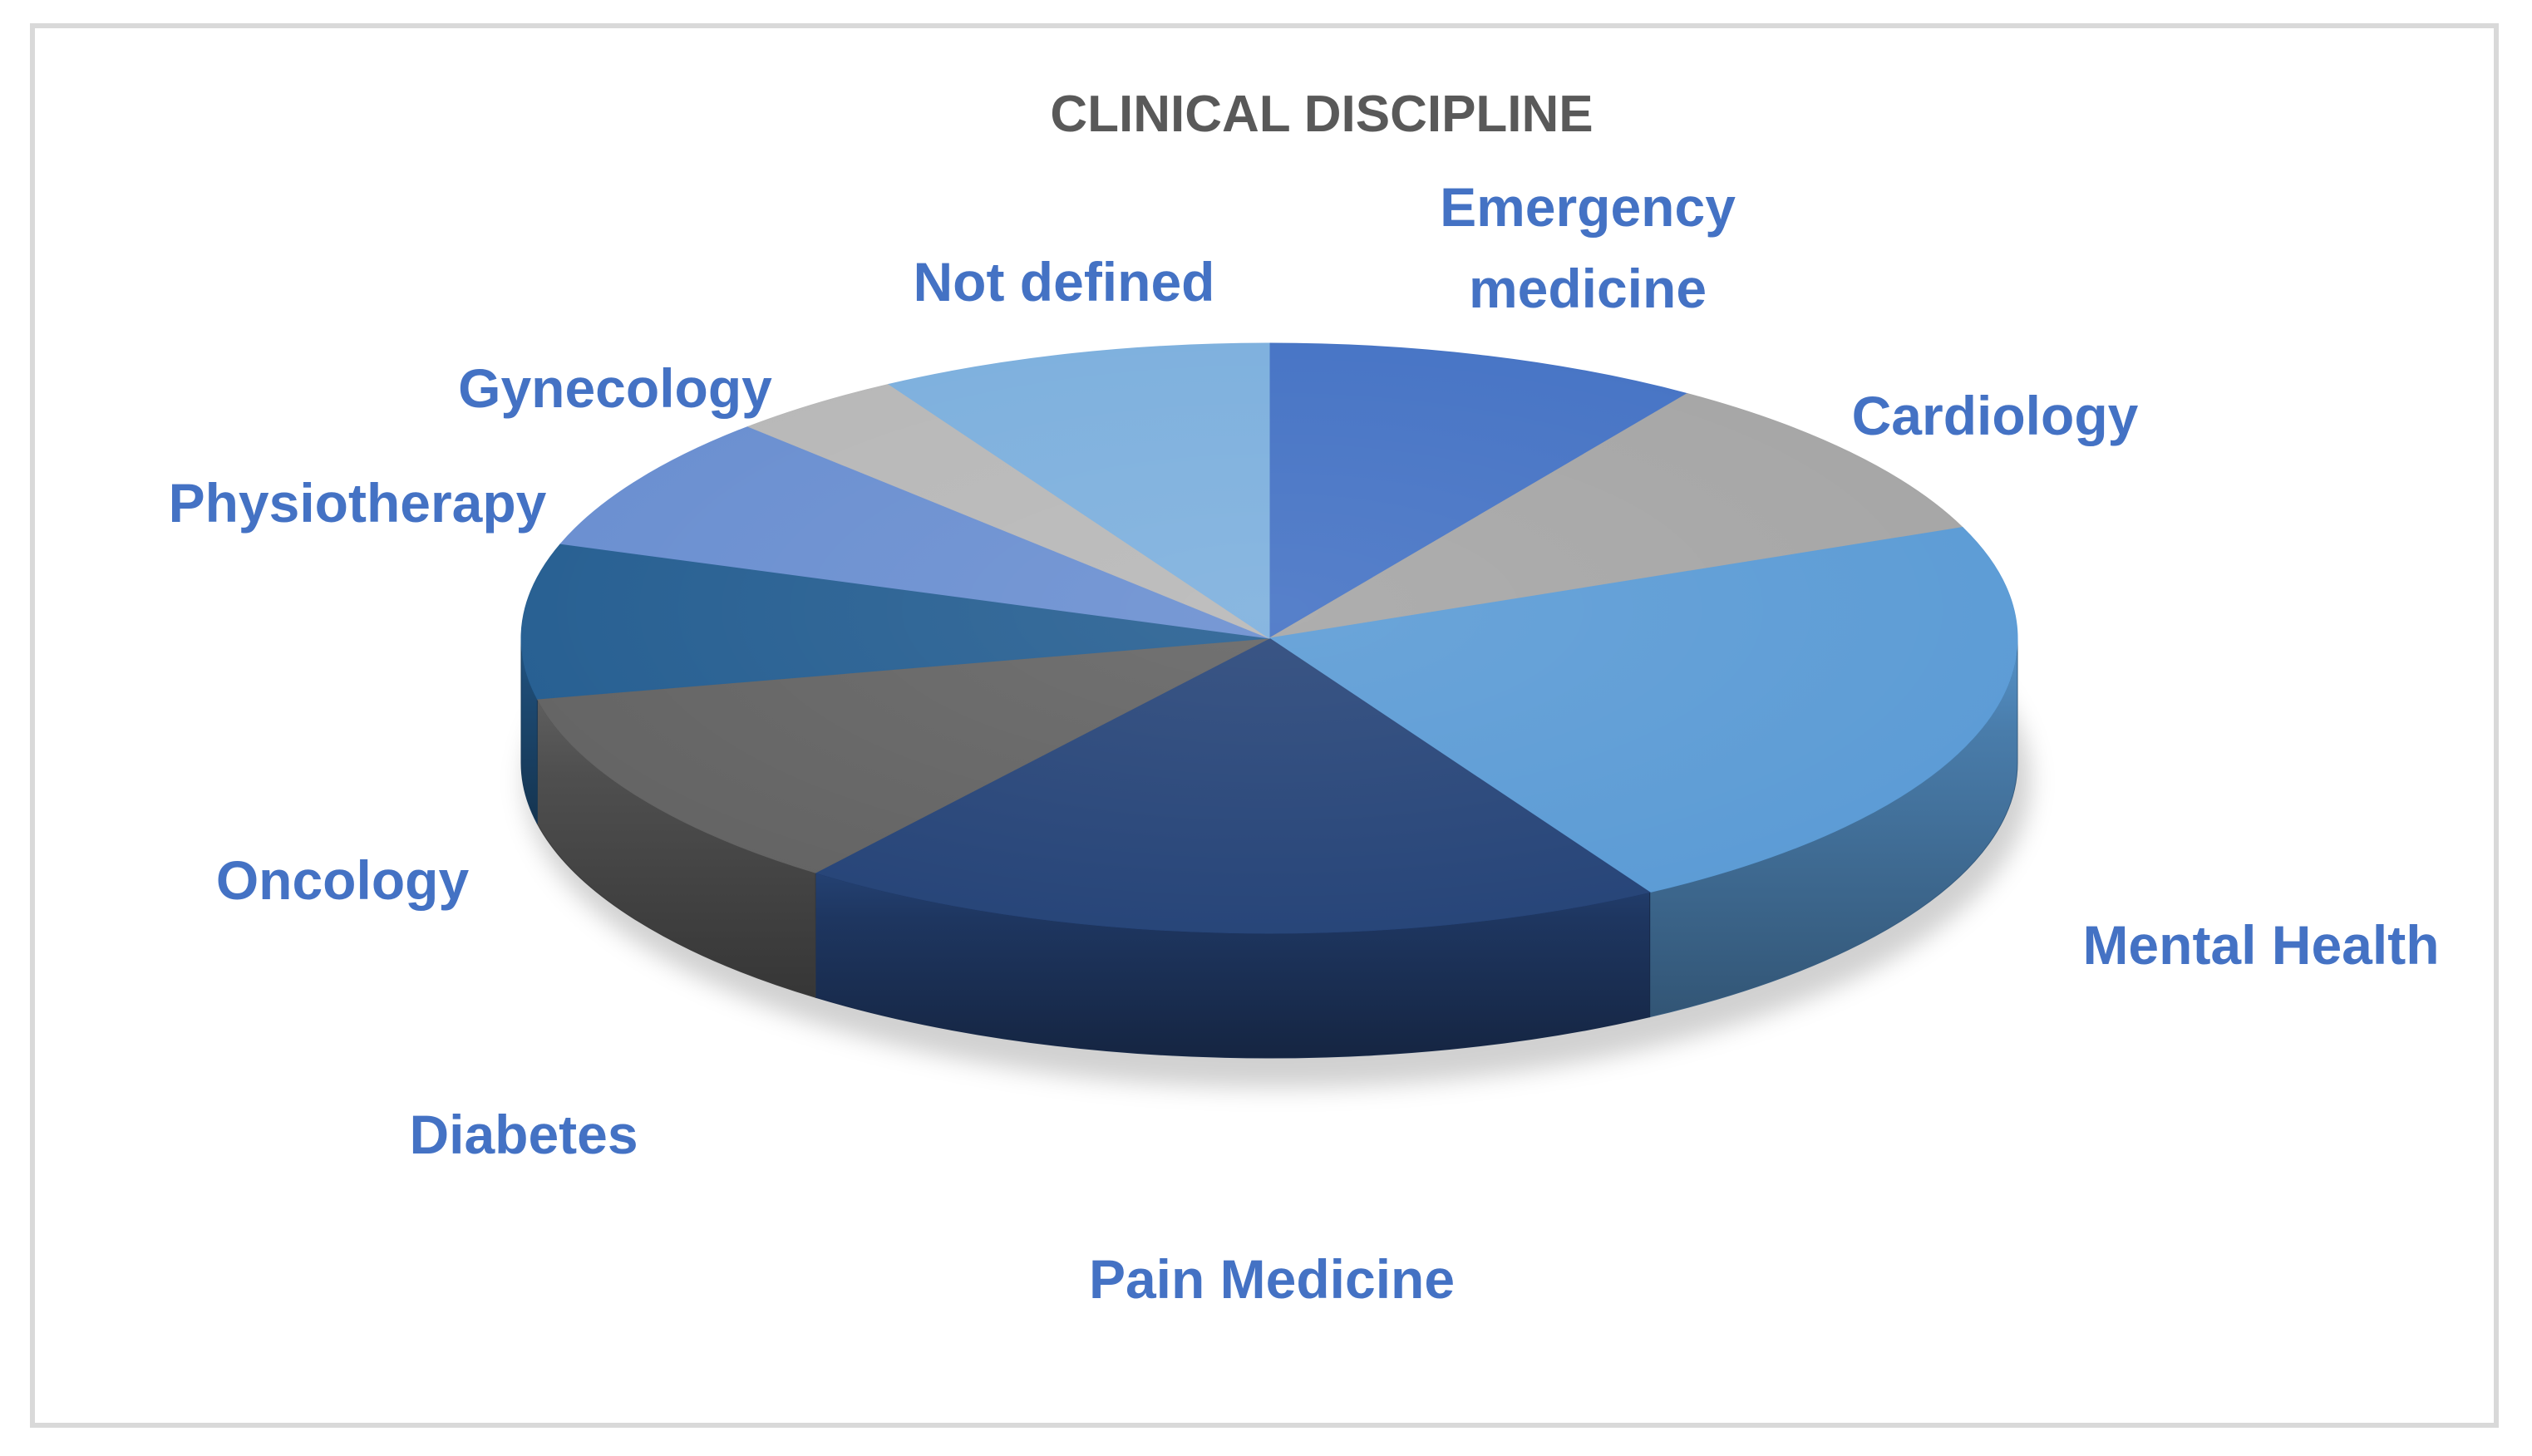 The image size is (2532, 1456). What do you see at coordinates (523, 1134) in the screenshot?
I see `pie-label-diabetes: Diabetes` at bounding box center [523, 1134].